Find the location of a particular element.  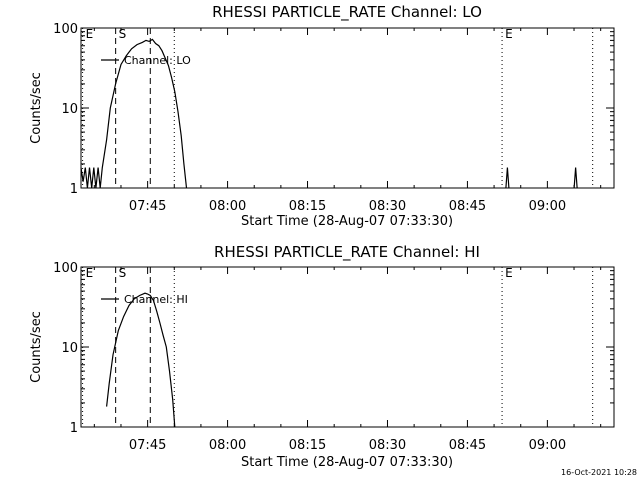

legend-label: Channel: HI is located at coordinates (156, 299).